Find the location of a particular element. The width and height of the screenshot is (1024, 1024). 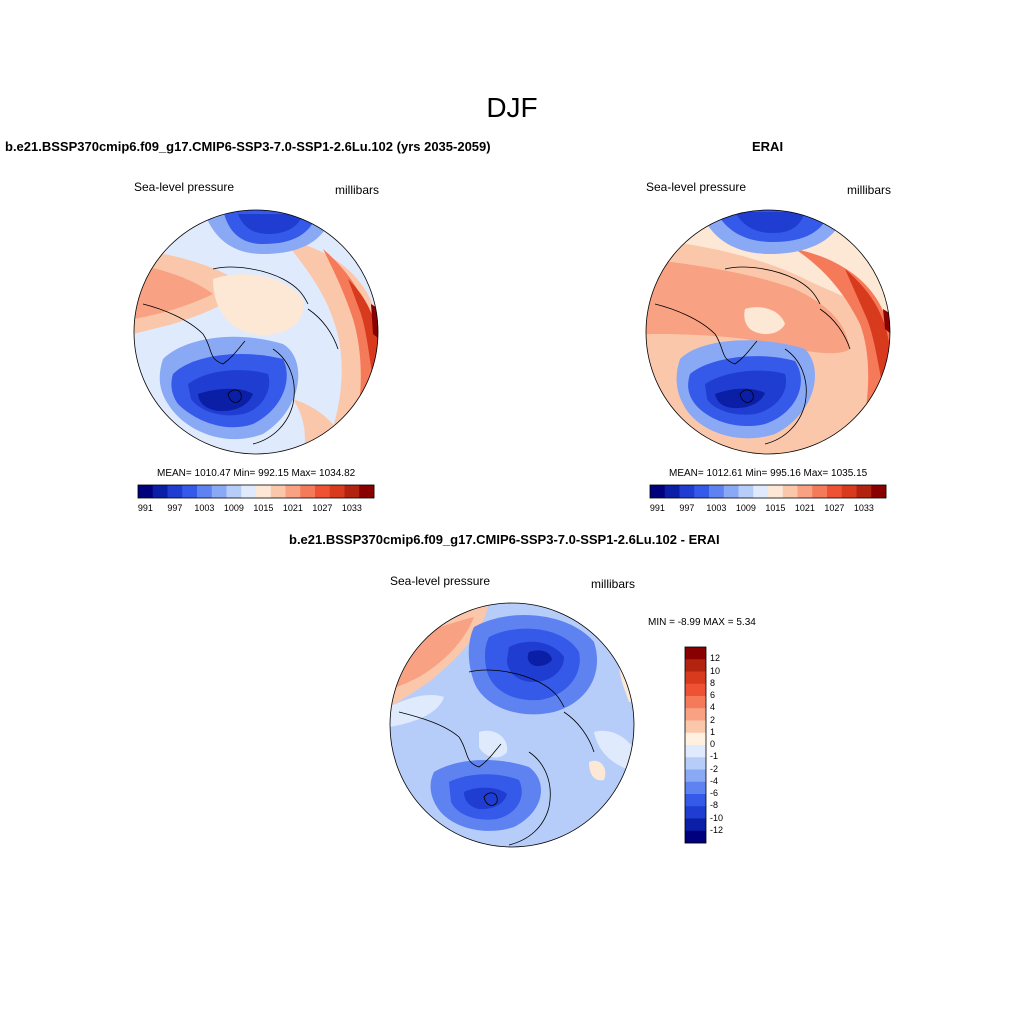

colorbar-tick-label: -8 is located at coordinates (714, 805).